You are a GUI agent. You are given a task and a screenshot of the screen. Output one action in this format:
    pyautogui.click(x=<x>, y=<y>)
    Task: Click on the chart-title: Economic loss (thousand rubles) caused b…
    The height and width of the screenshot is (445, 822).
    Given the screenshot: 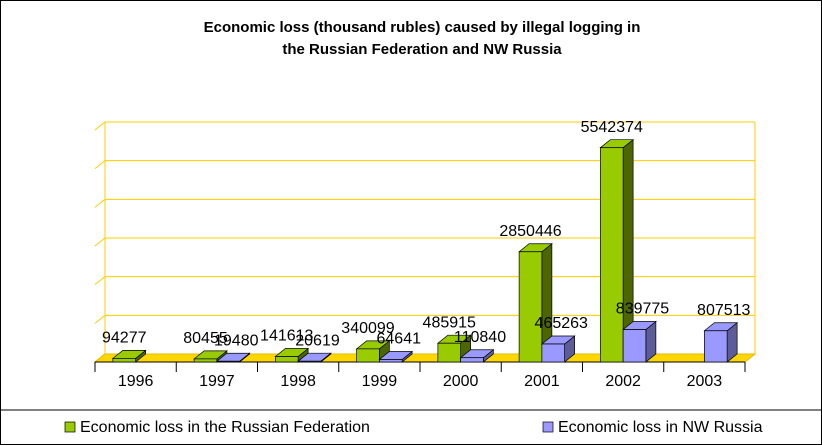 What is the action you would take?
    pyautogui.click(x=422, y=27)
    